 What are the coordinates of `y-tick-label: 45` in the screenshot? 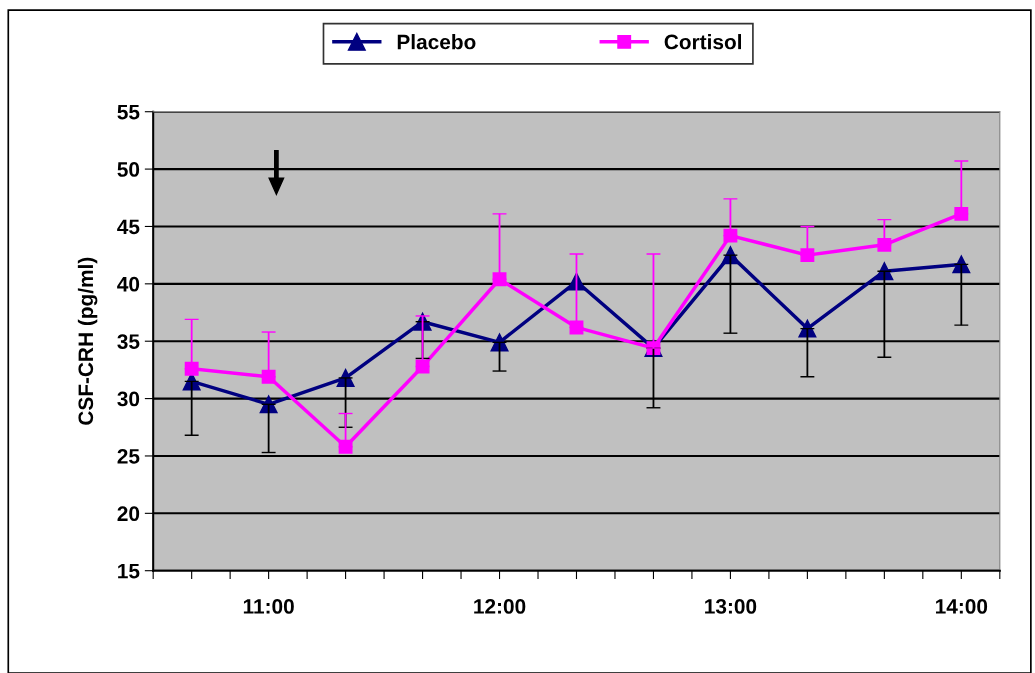 It's located at (128, 227).